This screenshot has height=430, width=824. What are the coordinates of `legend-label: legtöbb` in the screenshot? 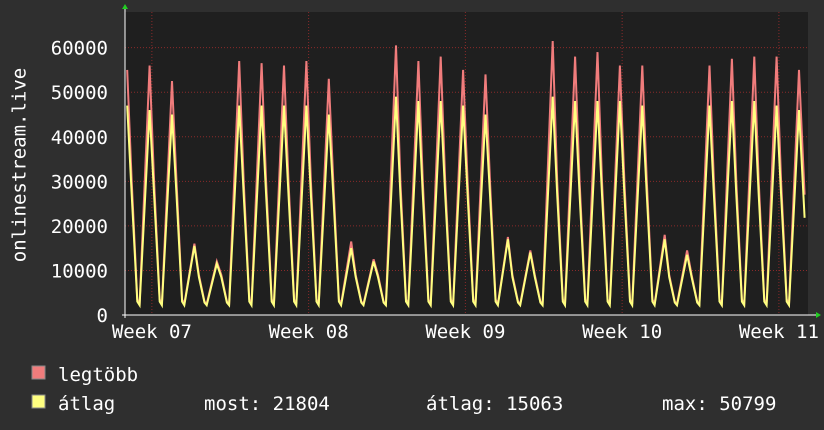 It's located at (98, 375).